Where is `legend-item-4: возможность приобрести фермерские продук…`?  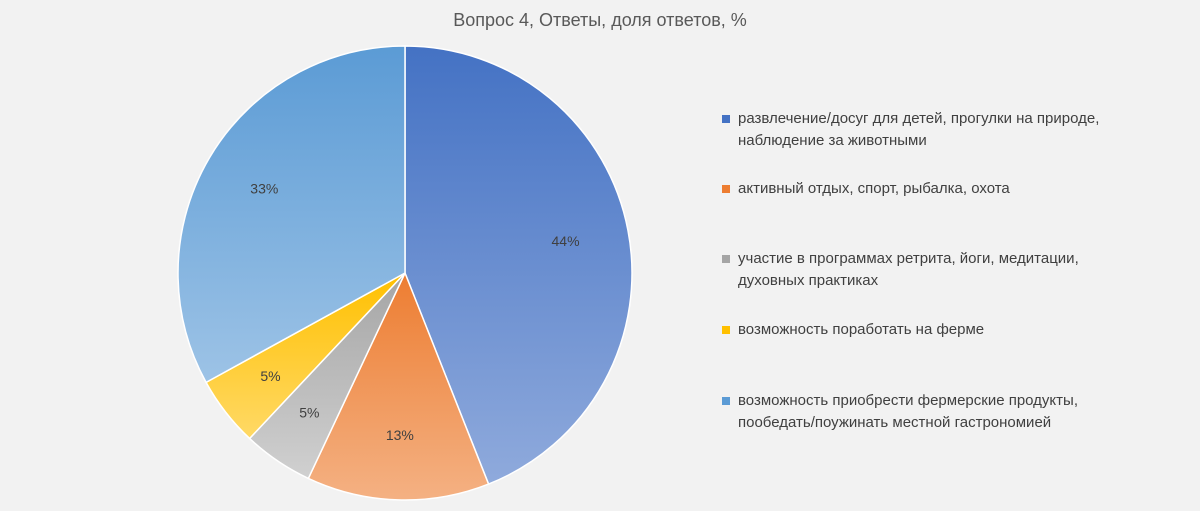 legend-item-4: возможность приобрести фермерские продук… is located at coordinates (910, 412).